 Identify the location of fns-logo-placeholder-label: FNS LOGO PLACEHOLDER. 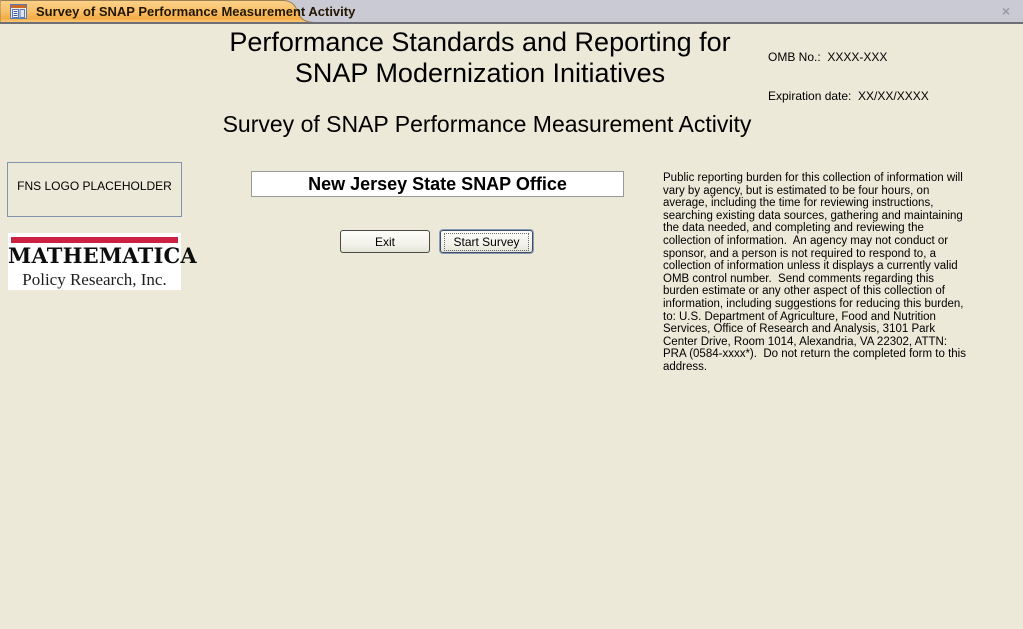
(94, 185).